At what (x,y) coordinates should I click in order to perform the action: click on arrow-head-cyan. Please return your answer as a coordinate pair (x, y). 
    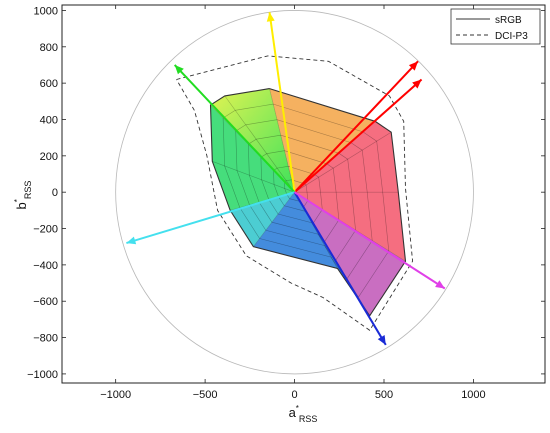
    Looking at the image, I should click on (131, 240).